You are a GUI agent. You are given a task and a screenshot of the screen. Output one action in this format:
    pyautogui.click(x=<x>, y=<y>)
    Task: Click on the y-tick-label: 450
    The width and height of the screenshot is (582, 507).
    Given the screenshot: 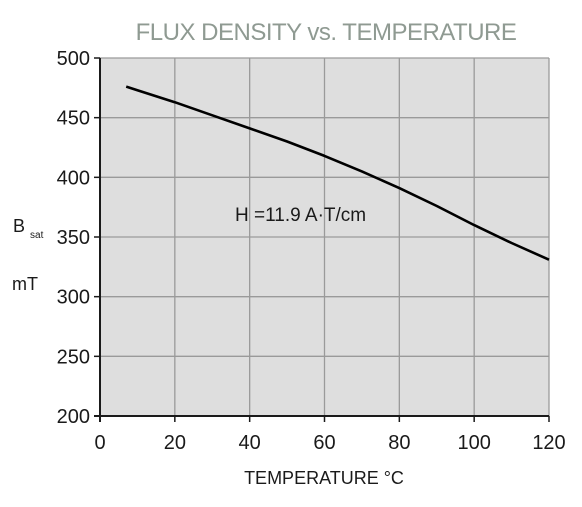 What is the action you would take?
    pyautogui.click(x=73, y=119)
    